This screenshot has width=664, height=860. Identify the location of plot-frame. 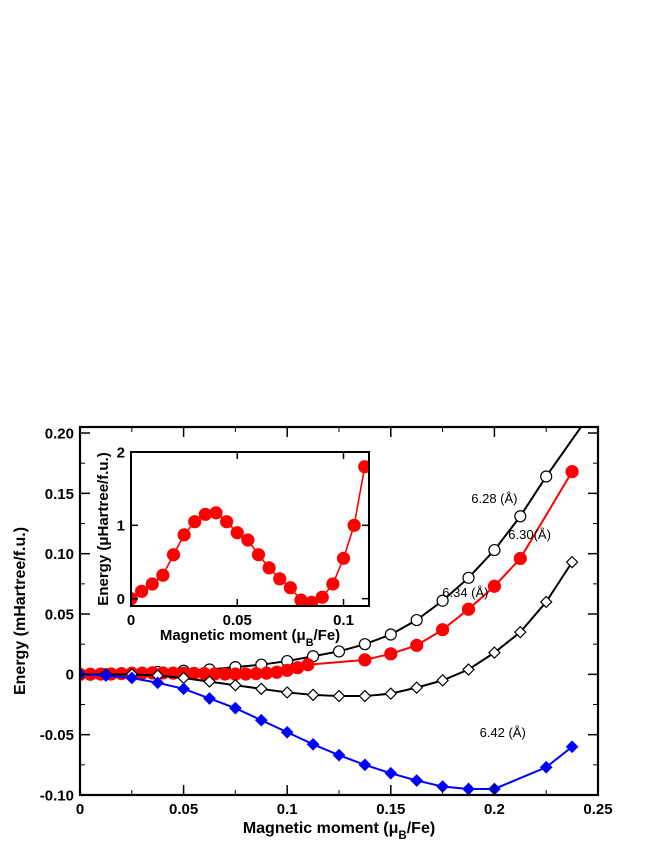
(250, 529).